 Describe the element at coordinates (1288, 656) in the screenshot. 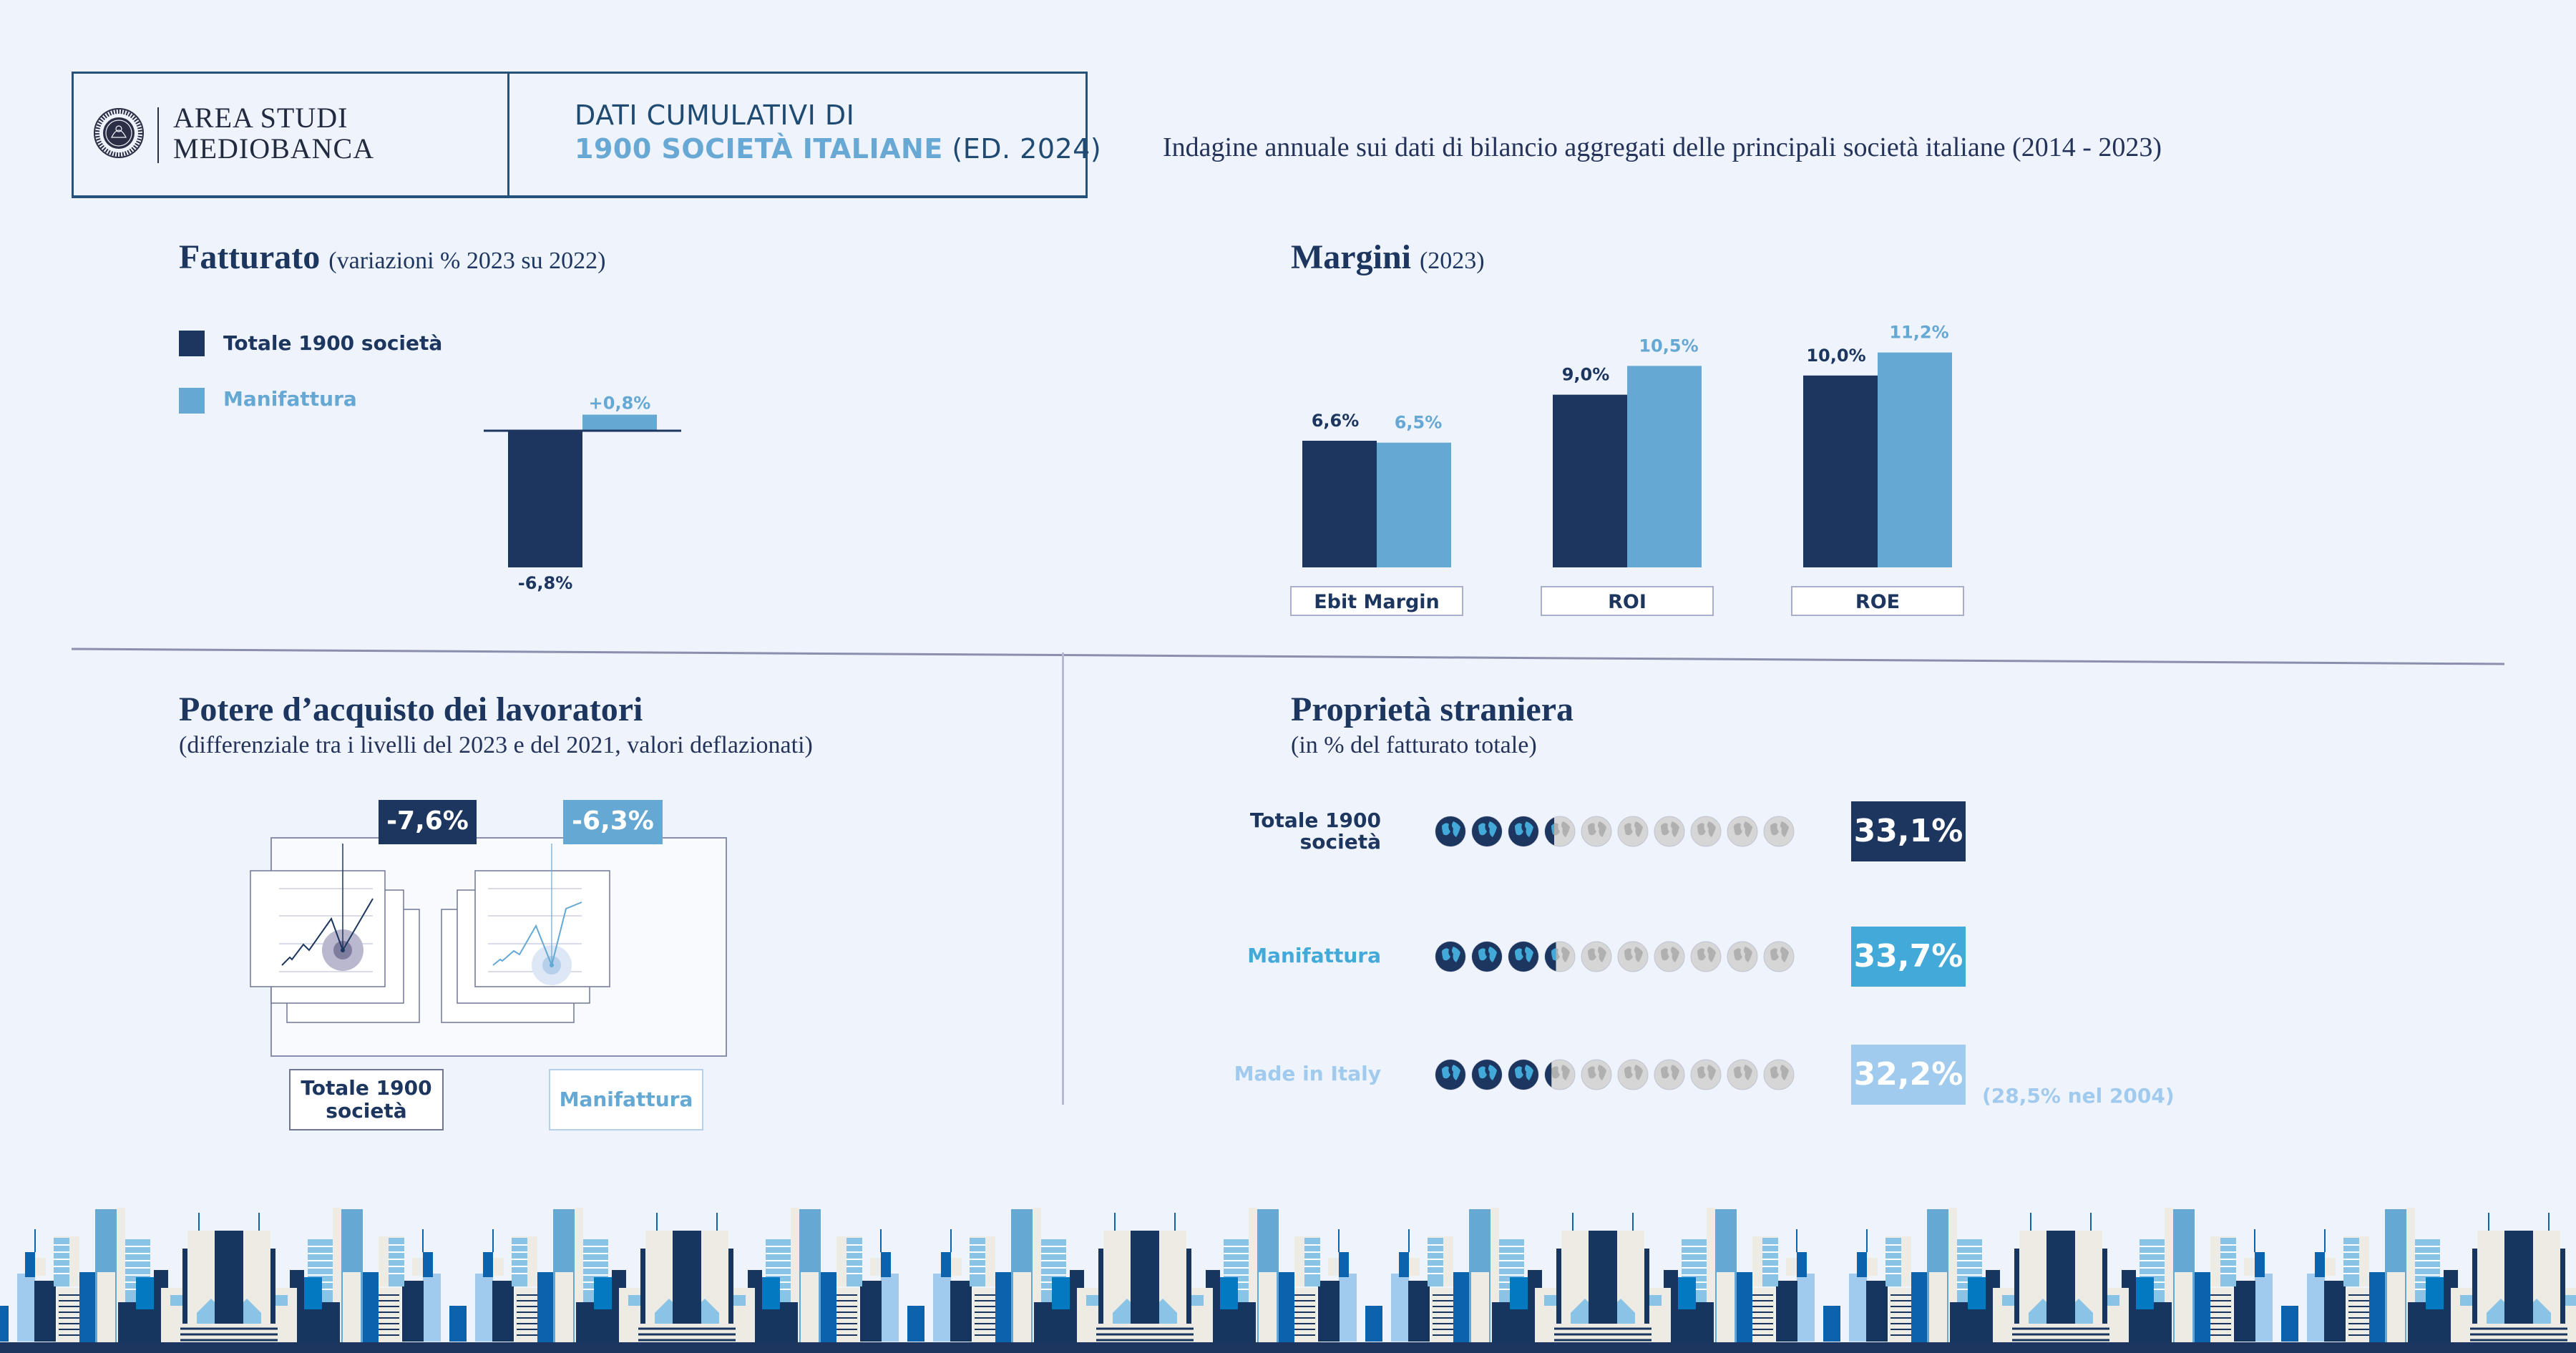

I see `section-divider-horizontal` at that location.